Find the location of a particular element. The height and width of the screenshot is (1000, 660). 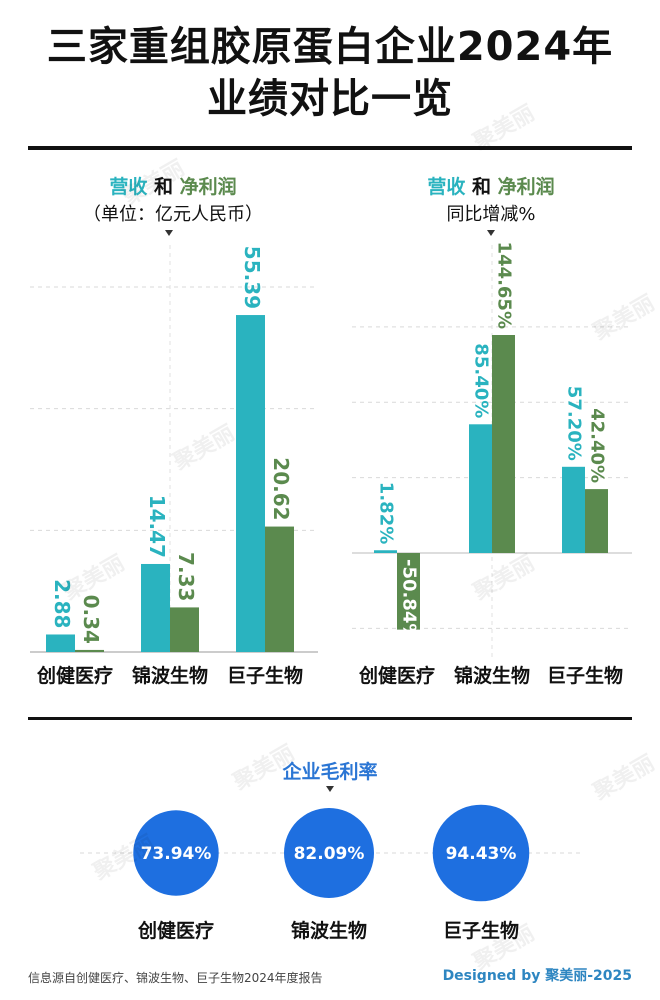

source-note: 信息源自创健医疗、锦波生物、巨子生物2024年度报告 is located at coordinates (175, 978).